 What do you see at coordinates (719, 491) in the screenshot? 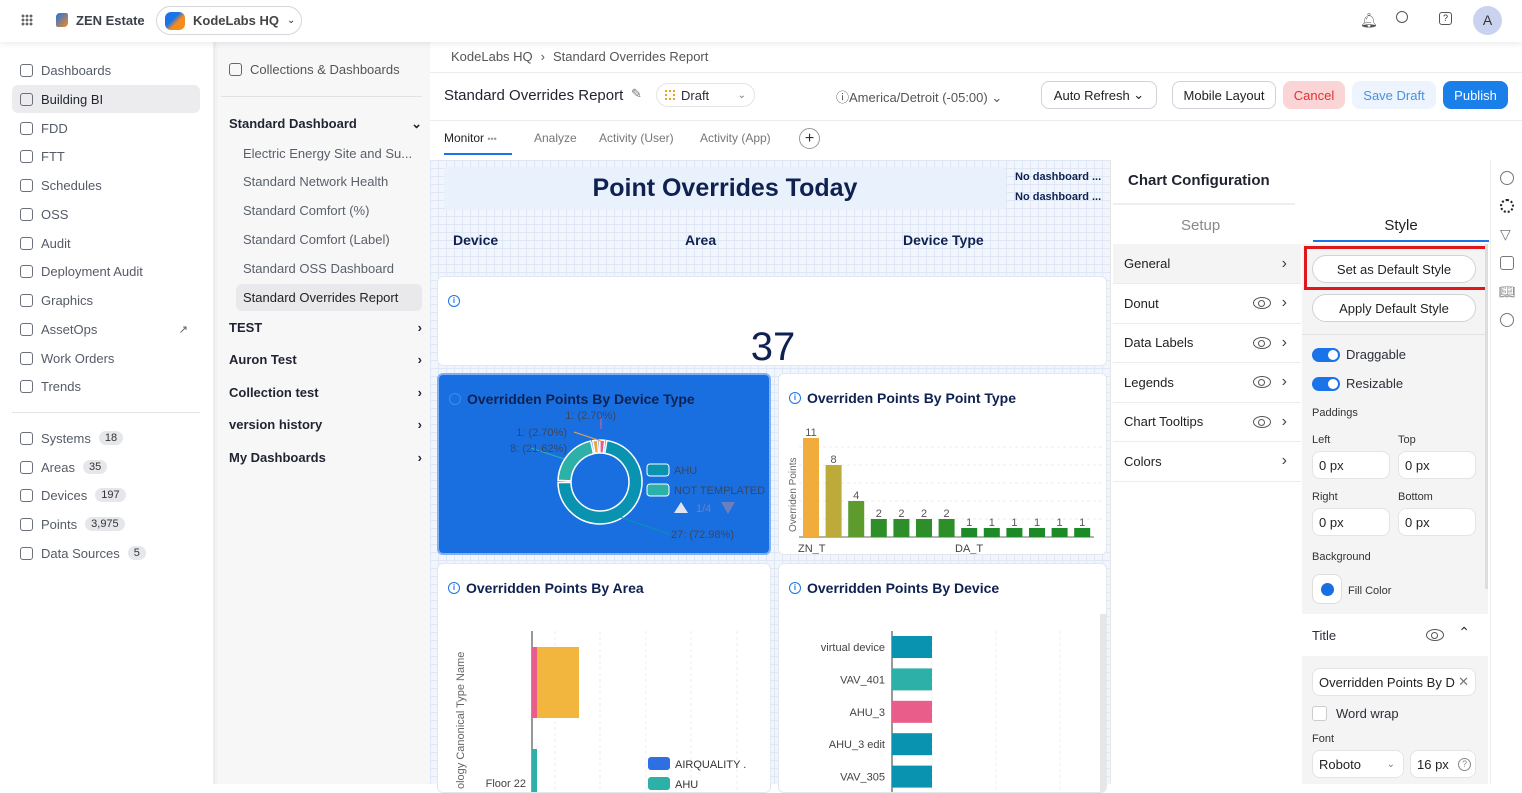
I see `legend-label: NOT TEMPLATED` at bounding box center [719, 491].